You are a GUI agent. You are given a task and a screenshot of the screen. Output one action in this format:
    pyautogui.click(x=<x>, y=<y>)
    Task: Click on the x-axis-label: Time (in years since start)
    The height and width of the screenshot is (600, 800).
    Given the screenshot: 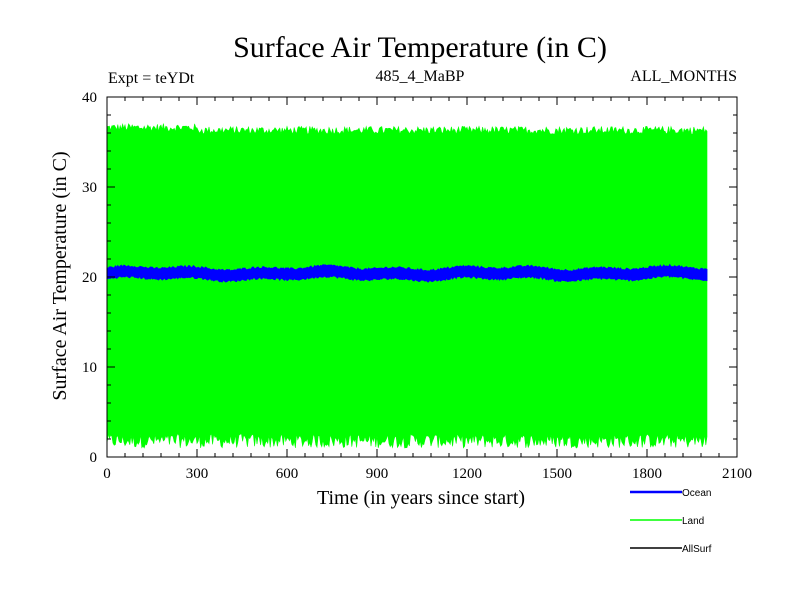 What is the action you would take?
    pyautogui.click(x=421, y=498)
    